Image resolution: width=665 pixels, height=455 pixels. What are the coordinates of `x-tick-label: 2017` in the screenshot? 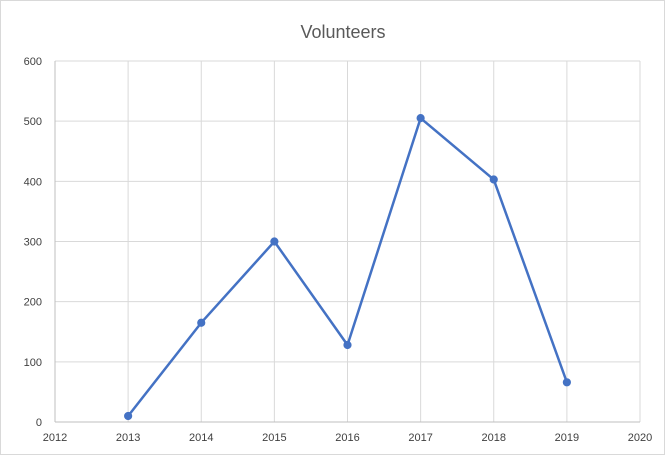 It's located at (420, 438).